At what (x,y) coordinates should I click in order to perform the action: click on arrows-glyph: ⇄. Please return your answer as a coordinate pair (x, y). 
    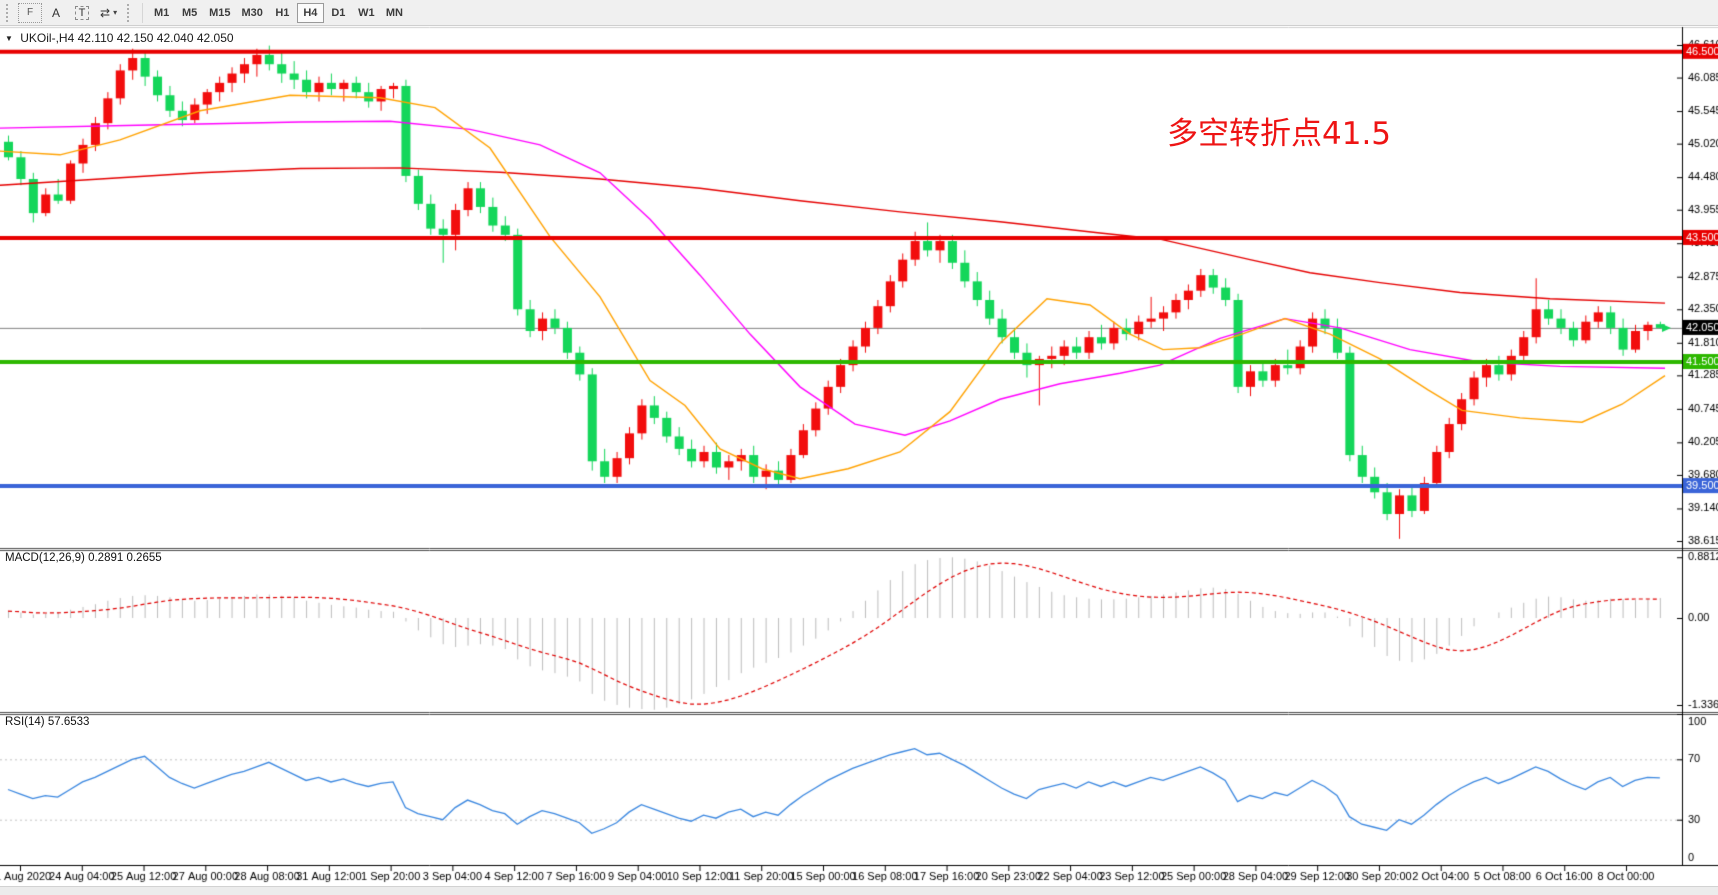
    Looking at the image, I should click on (105, 12).